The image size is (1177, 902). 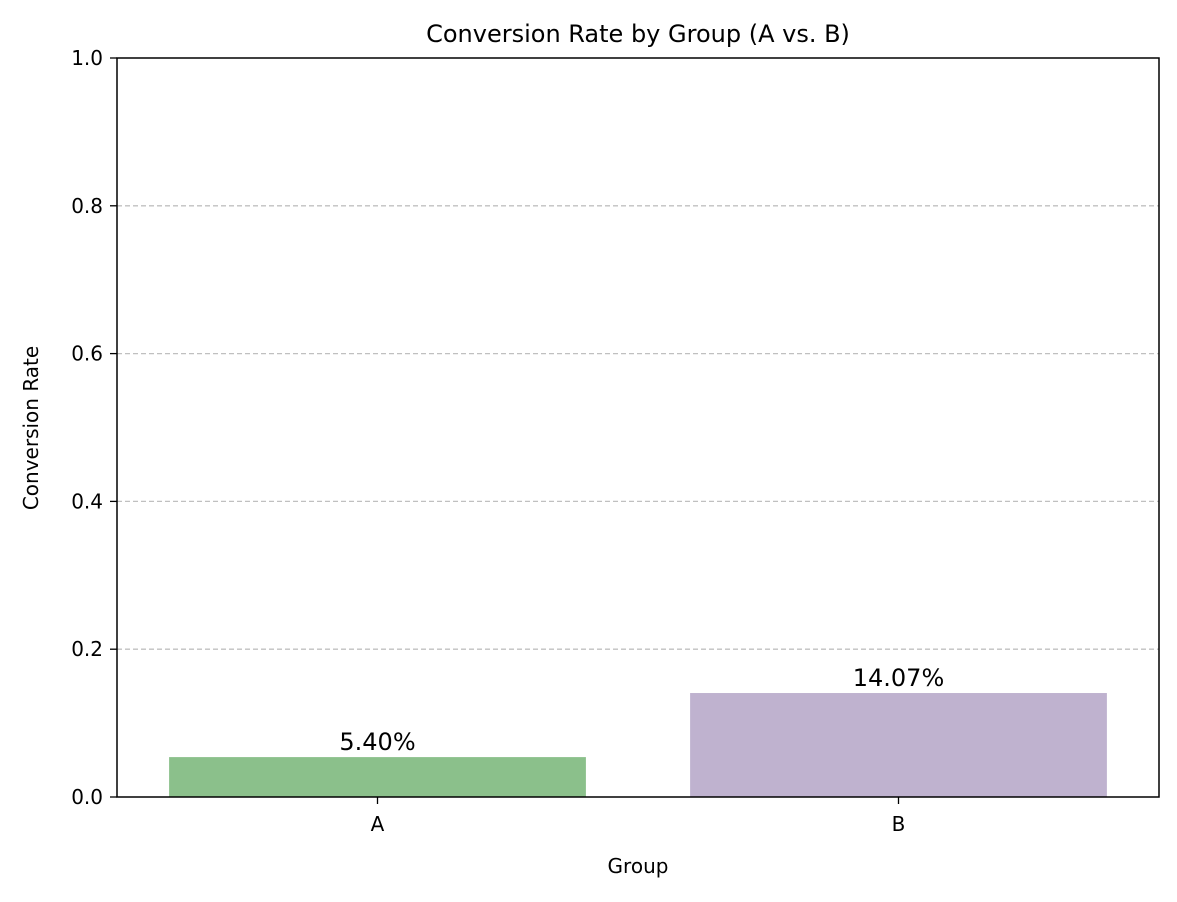 I want to click on y-tick-label: 0.0, so click(x=87, y=797).